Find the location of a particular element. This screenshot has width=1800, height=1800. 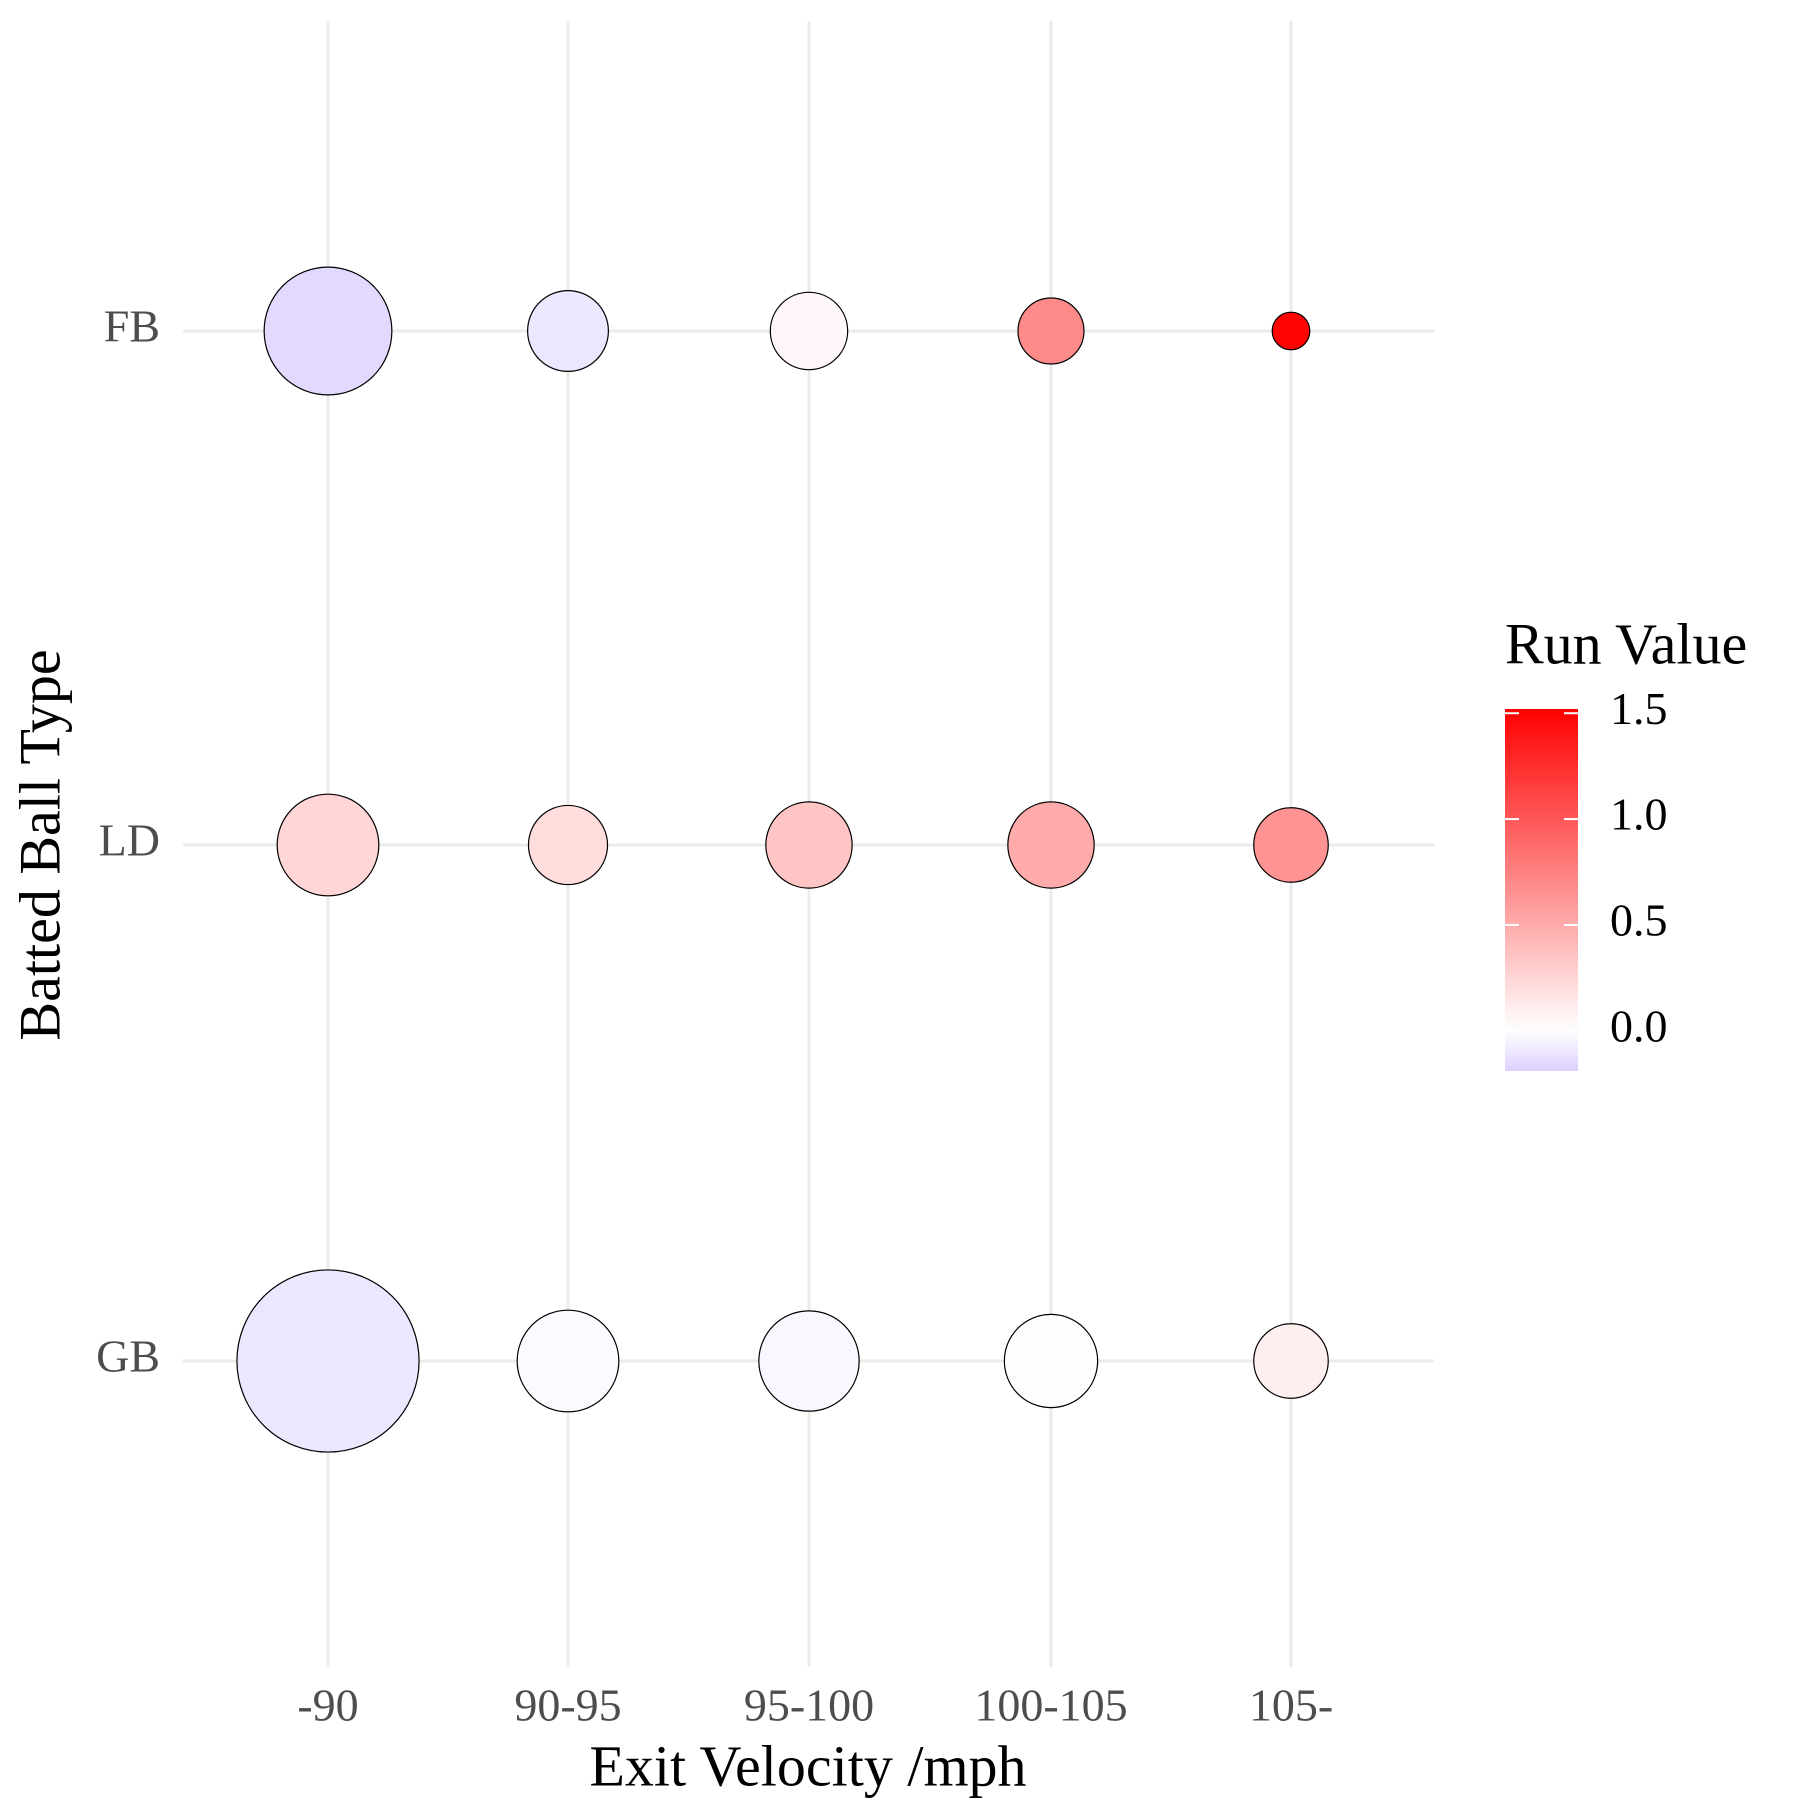

y-tick-label: FB is located at coordinates (132, 326).